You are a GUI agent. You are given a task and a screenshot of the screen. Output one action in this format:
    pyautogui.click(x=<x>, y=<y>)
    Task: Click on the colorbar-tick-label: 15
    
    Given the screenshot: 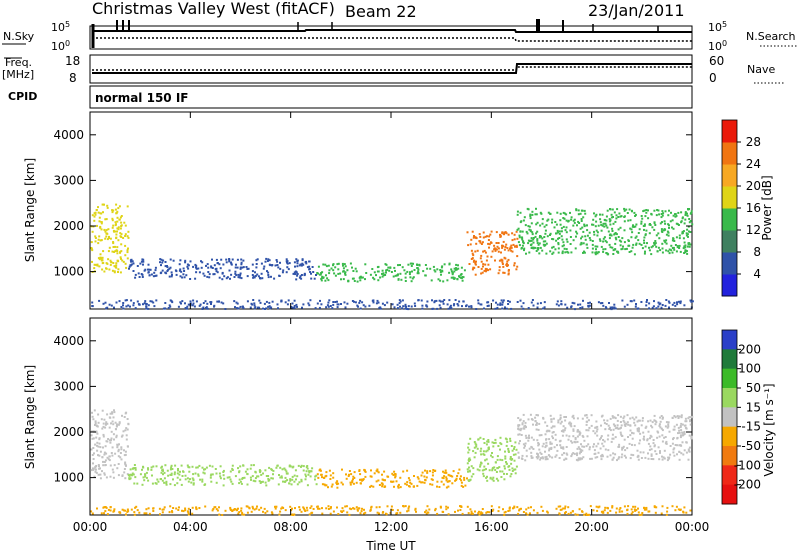 What is the action you would take?
    pyautogui.click(x=753, y=407)
    